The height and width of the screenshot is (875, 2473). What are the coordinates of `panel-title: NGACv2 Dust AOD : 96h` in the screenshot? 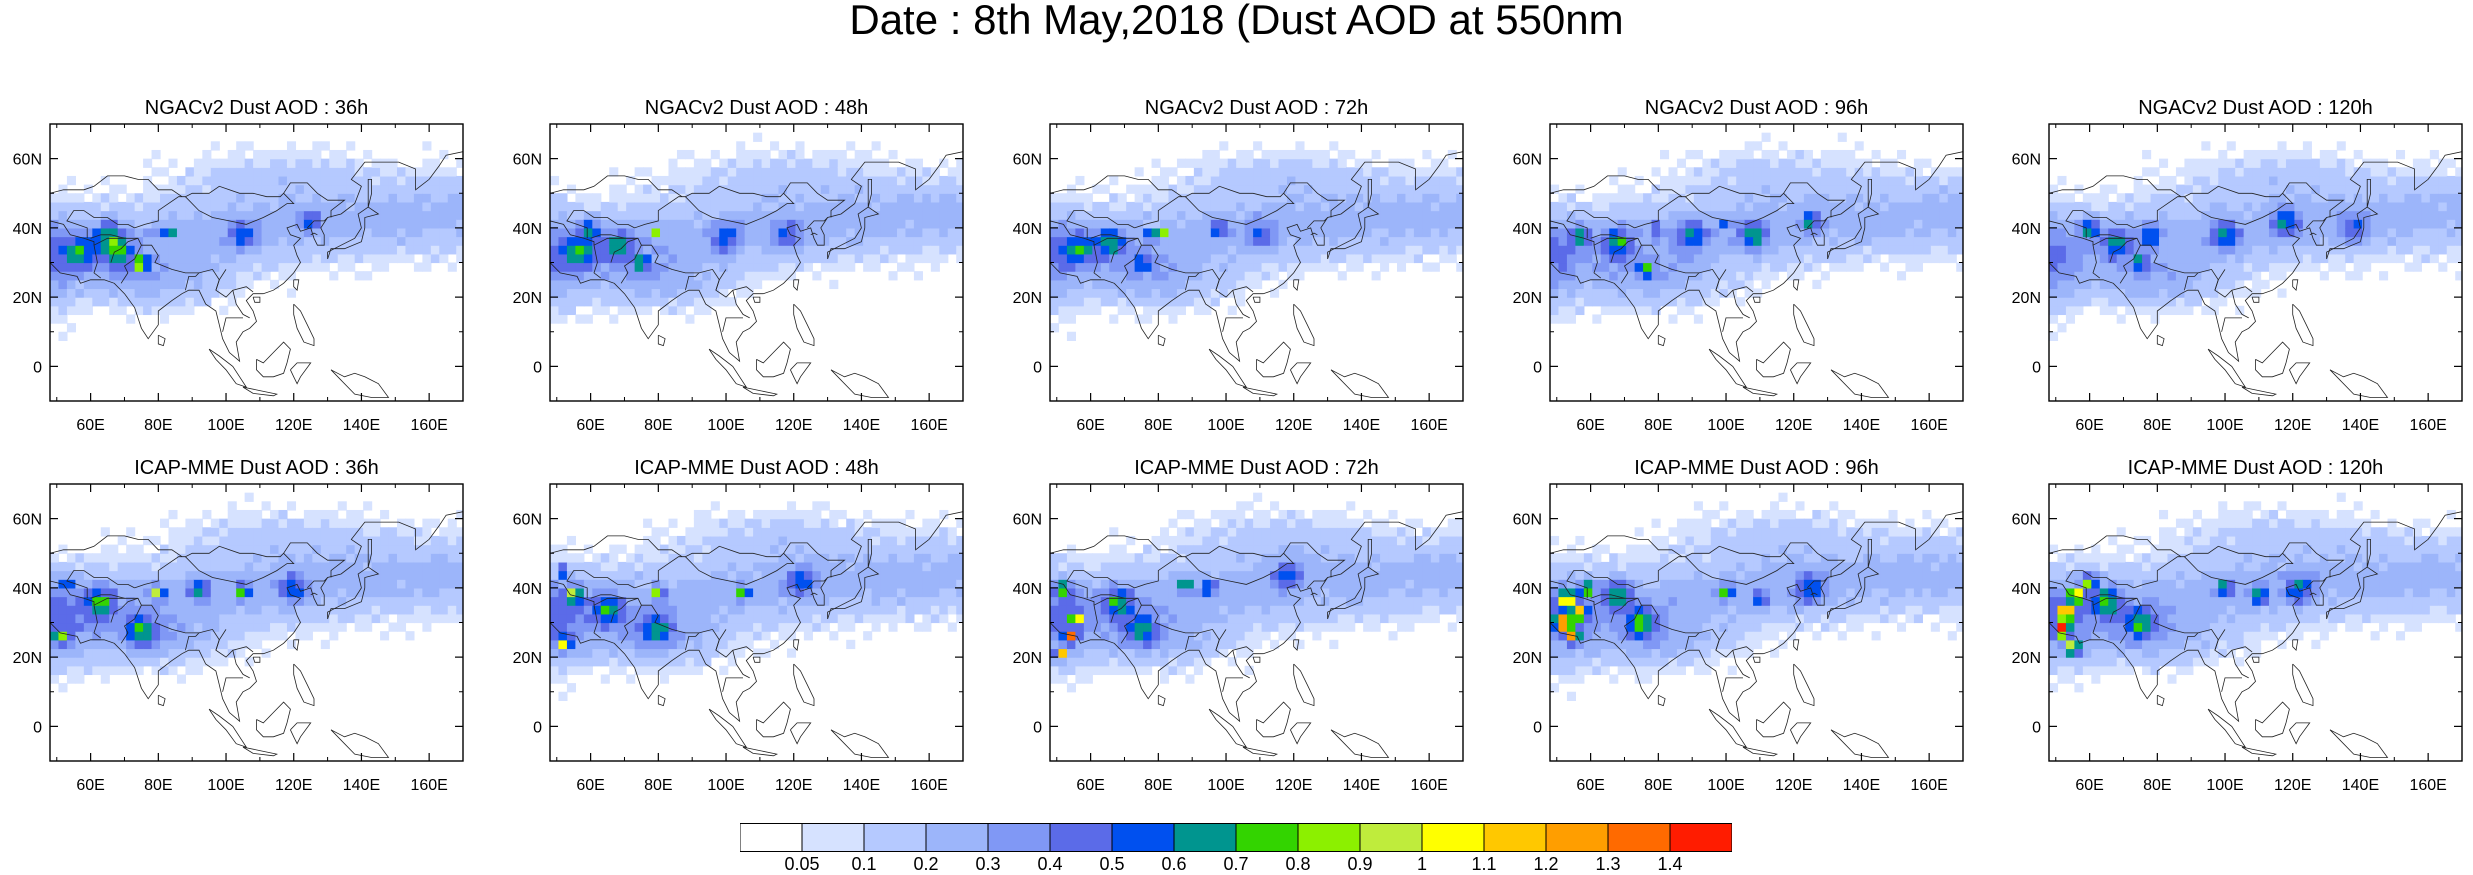 It's located at (1756, 108).